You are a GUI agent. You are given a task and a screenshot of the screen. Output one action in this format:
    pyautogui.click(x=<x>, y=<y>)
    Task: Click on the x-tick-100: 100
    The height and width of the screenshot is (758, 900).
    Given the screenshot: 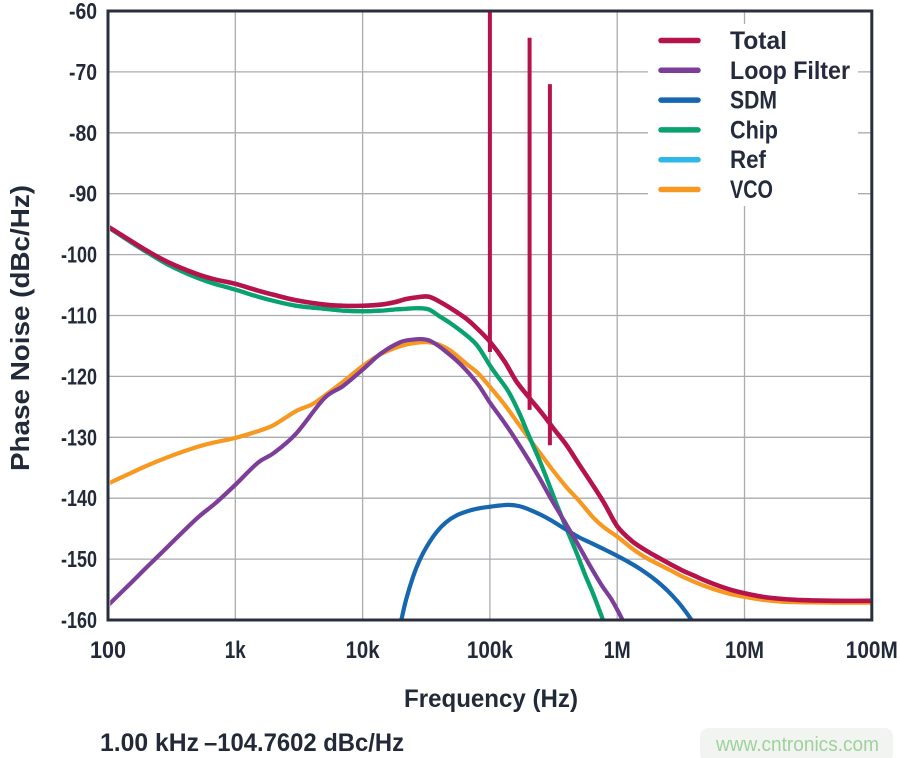 What is the action you would take?
    pyautogui.click(x=108, y=650)
    